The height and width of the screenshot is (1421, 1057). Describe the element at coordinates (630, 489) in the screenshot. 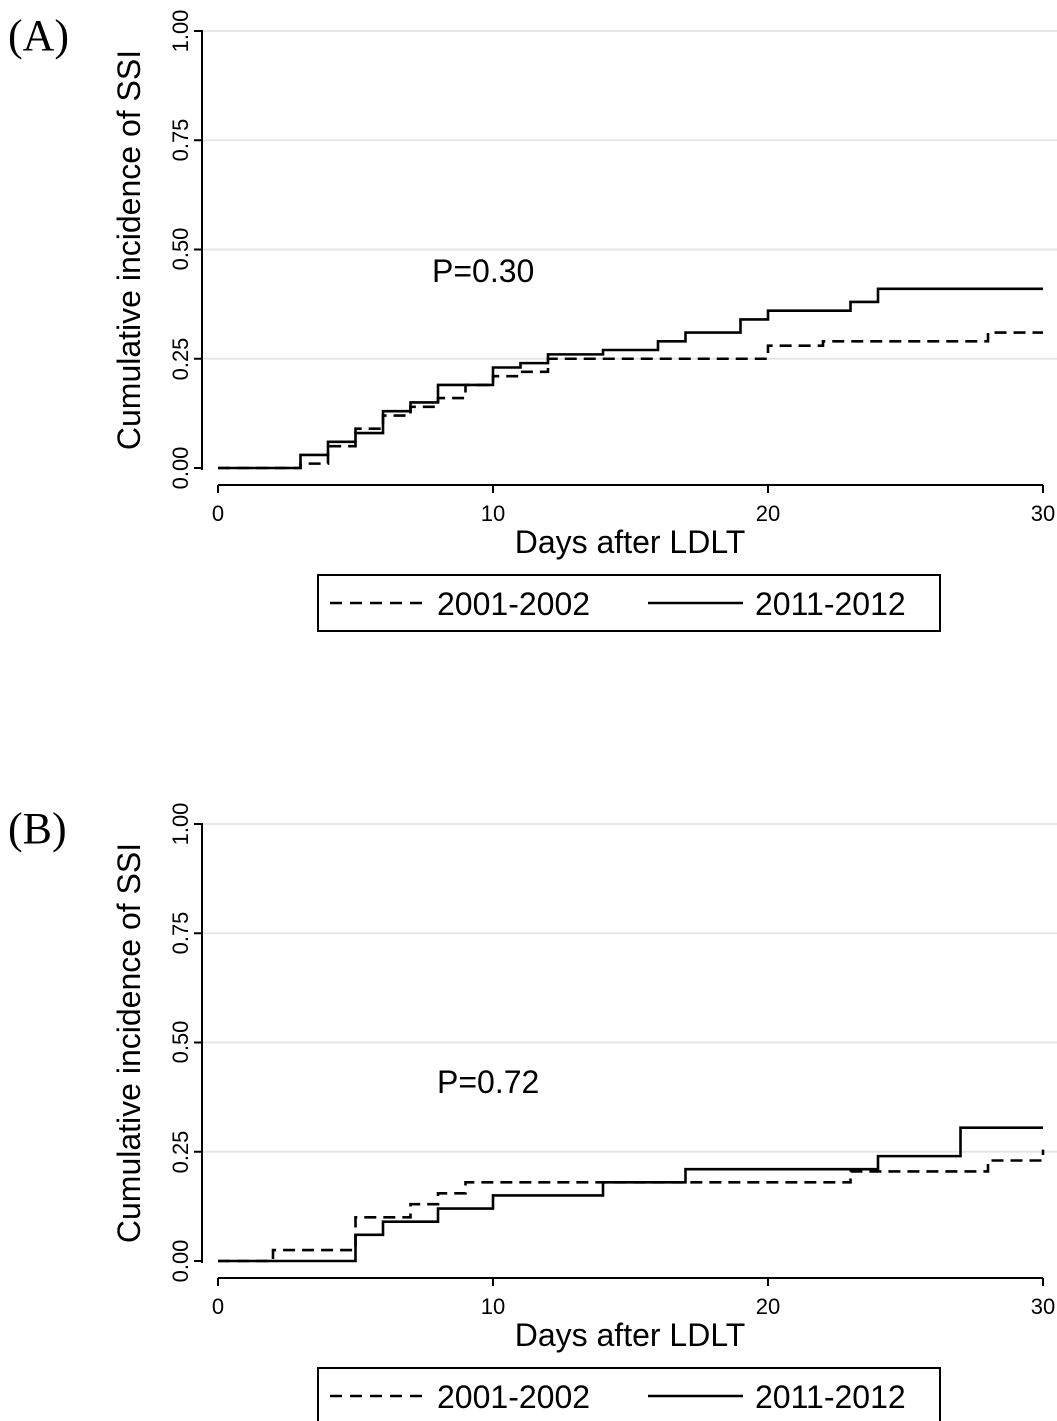

I see `panel-a-x-ticks` at that location.